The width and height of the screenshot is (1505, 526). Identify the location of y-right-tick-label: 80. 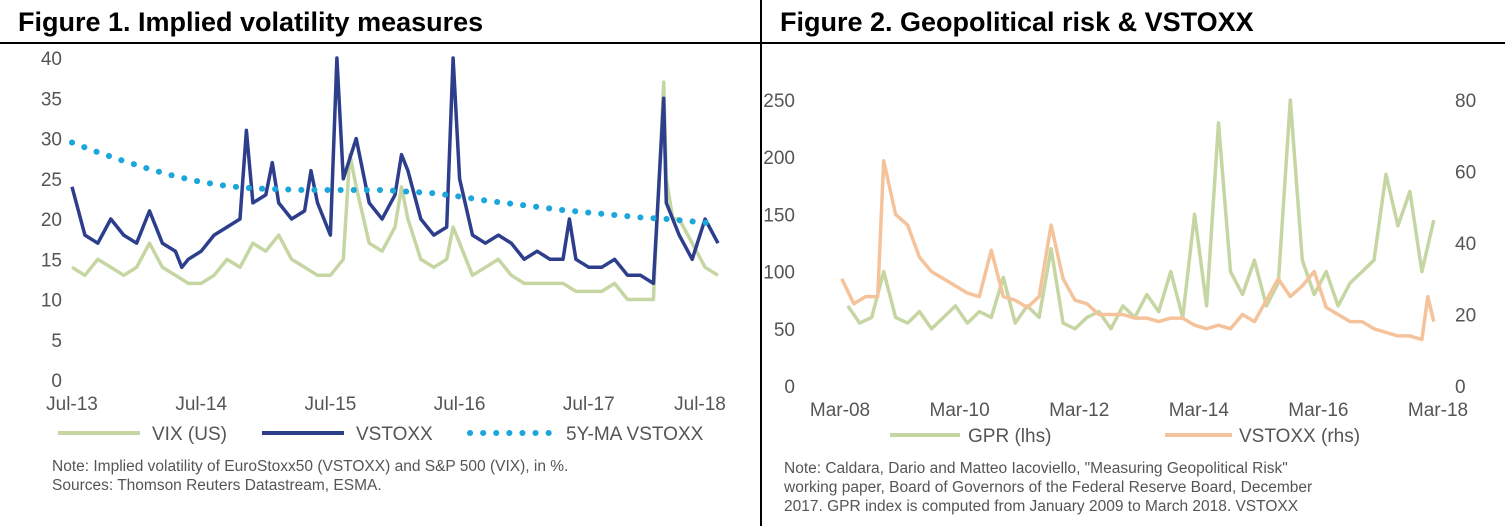
(1465, 101).